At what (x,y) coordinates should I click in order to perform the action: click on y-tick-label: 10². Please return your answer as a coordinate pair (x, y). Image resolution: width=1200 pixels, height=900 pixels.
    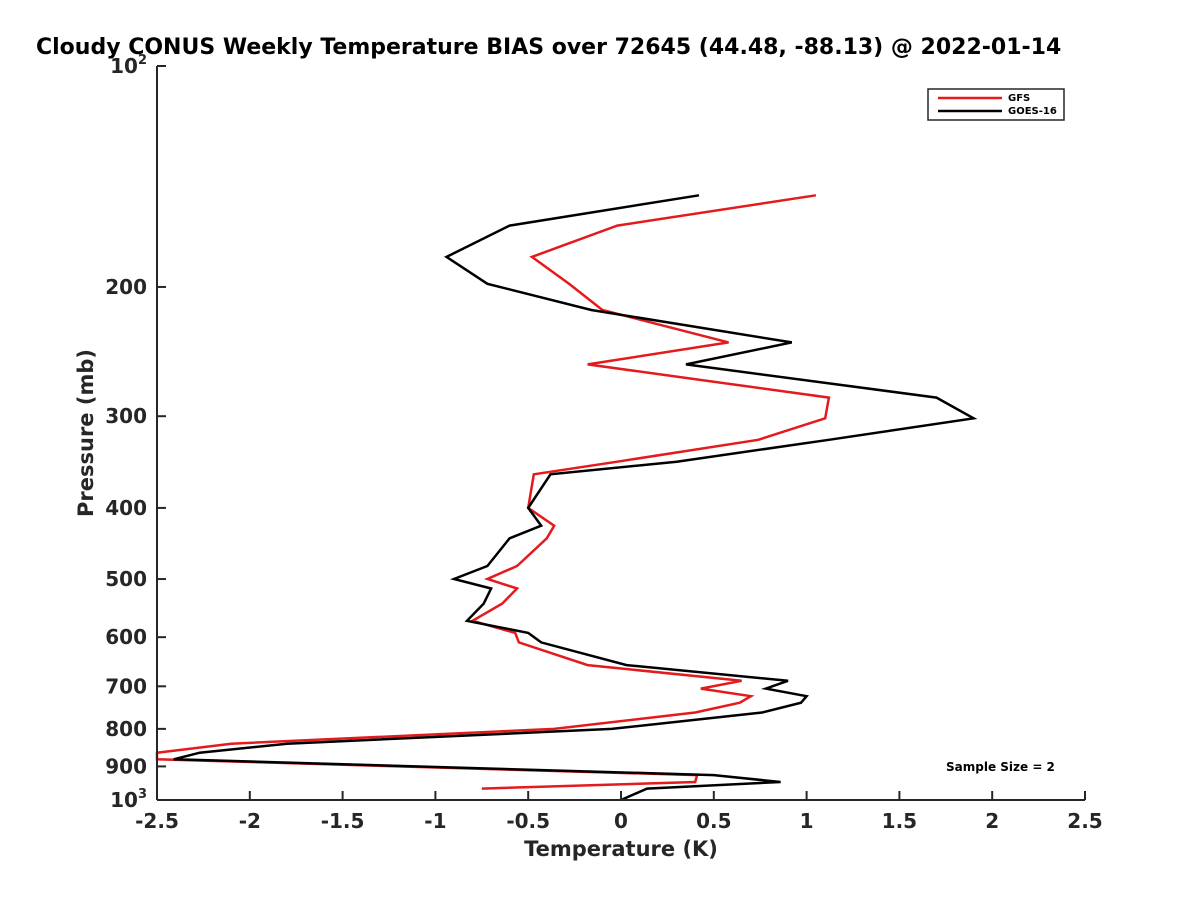
    Looking at the image, I should click on (128, 65).